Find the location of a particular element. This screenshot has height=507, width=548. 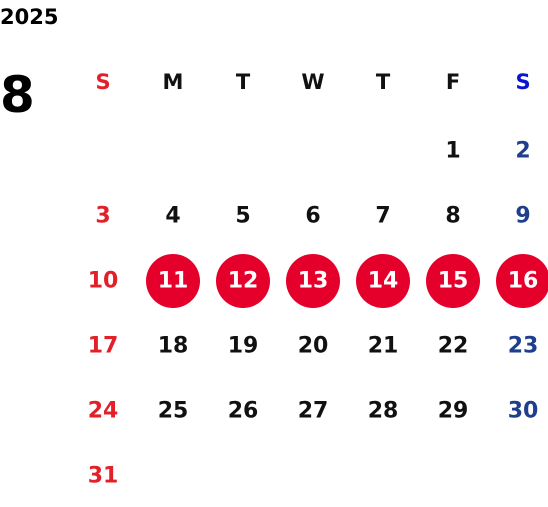

day: 16 is located at coordinates (523, 281).